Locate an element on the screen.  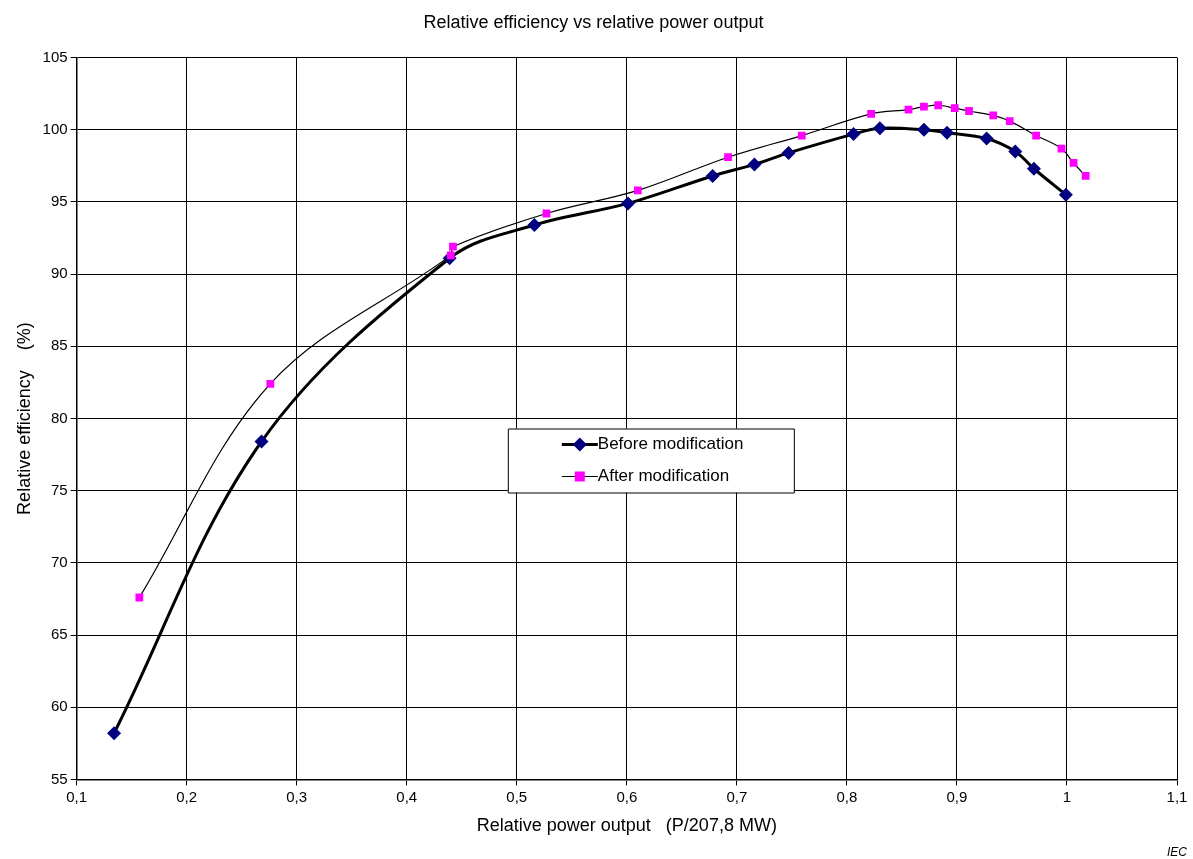
y-tick-label: 55 is located at coordinates (59, 778).